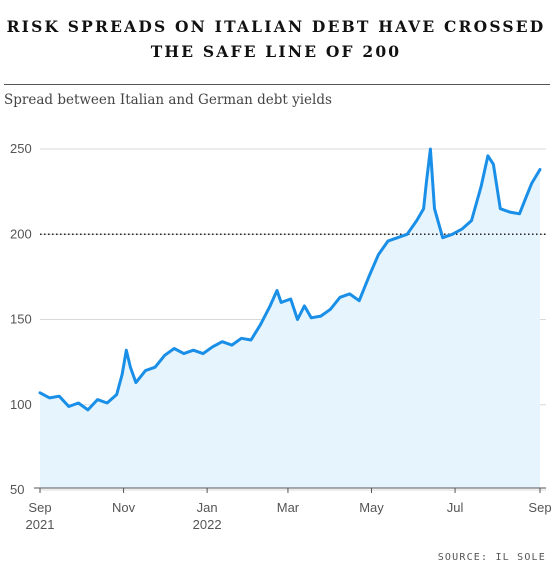 The width and height of the screenshot is (552, 567). I want to click on y-tick-label-100: 100, so click(21, 404).